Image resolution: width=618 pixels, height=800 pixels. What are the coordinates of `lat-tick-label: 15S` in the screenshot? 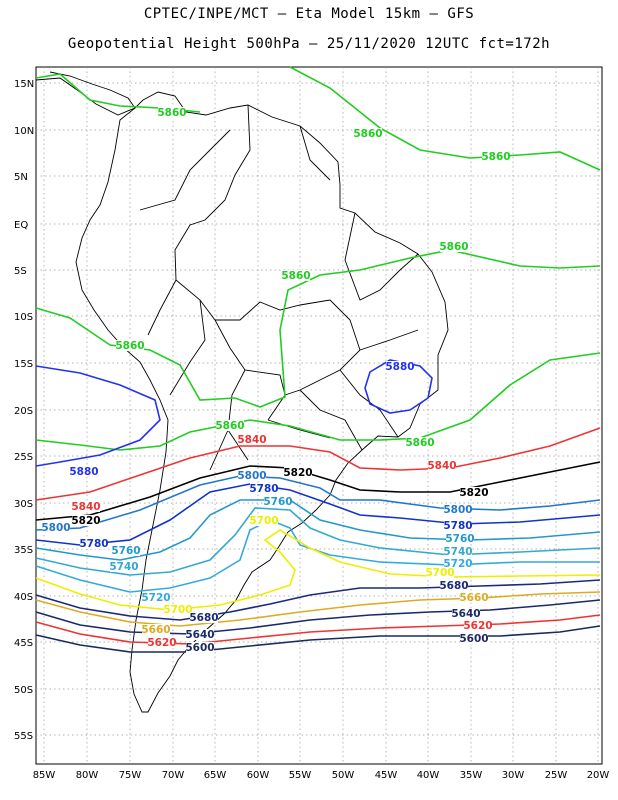 It's located at (23, 364).